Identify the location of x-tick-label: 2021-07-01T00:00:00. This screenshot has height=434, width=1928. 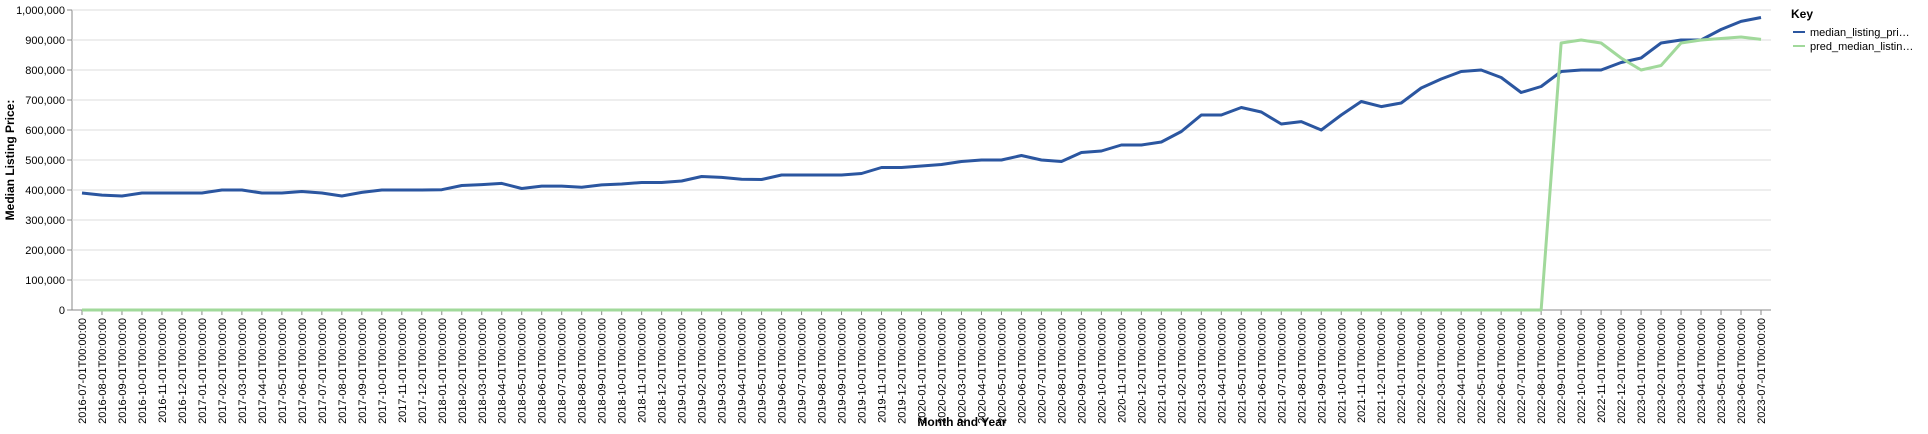
(1282, 371).